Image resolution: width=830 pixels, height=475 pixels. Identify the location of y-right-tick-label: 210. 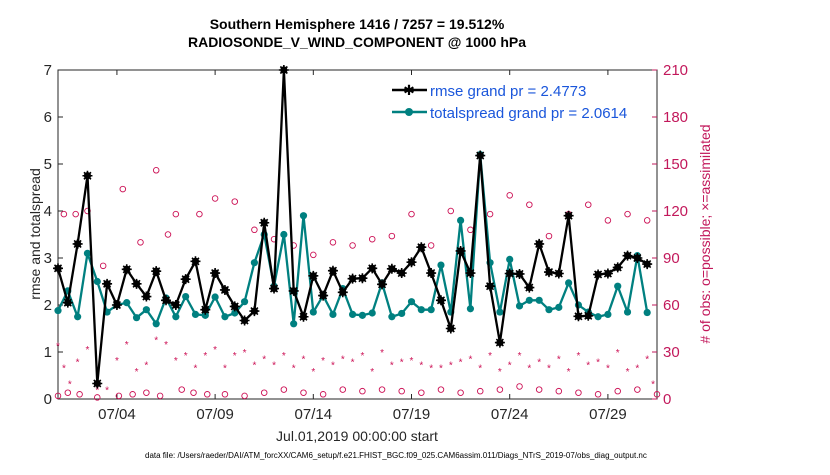
(675, 70).